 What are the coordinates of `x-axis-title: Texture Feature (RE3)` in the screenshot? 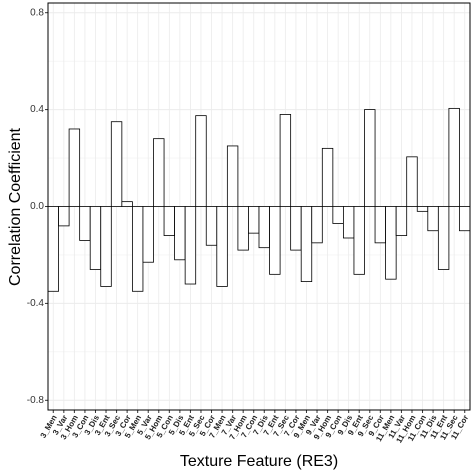 It's located at (259, 461).